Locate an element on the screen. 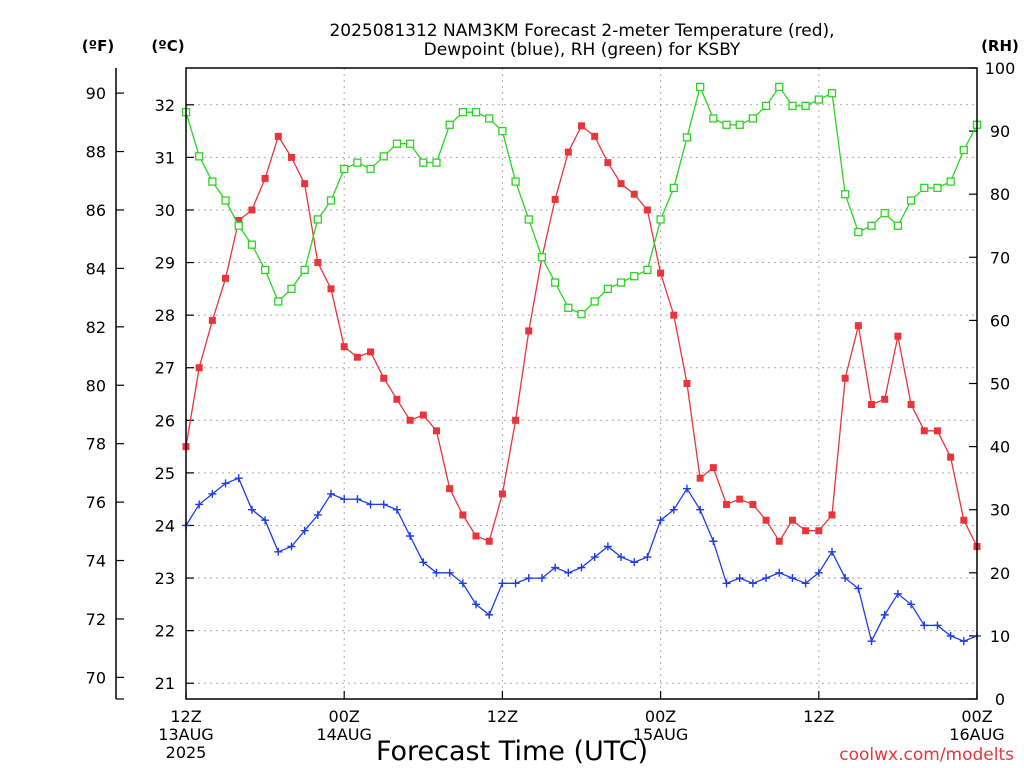  watermark-text: coolwx.com/modelts is located at coordinates (926, 755).